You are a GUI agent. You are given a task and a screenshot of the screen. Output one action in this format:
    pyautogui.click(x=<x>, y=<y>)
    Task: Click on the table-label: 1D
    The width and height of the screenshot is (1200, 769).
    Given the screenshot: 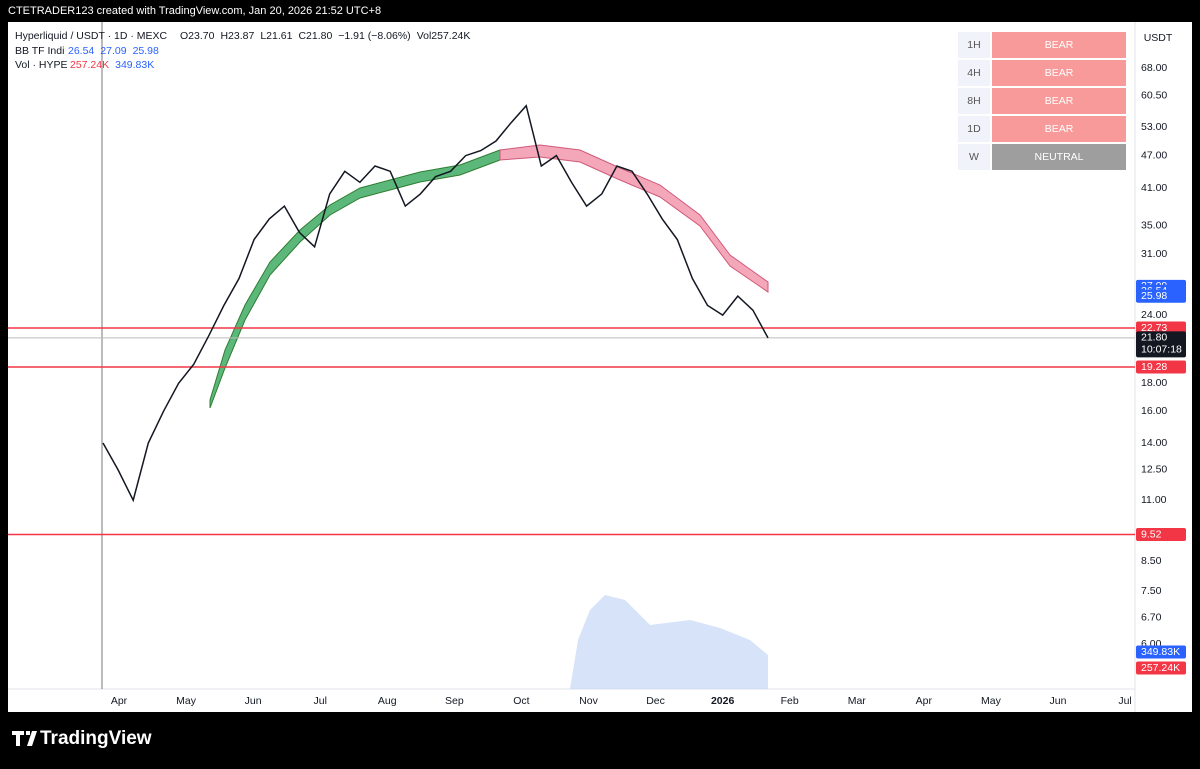 What is the action you would take?
    pyautogui.click(x=974, y=129)
    